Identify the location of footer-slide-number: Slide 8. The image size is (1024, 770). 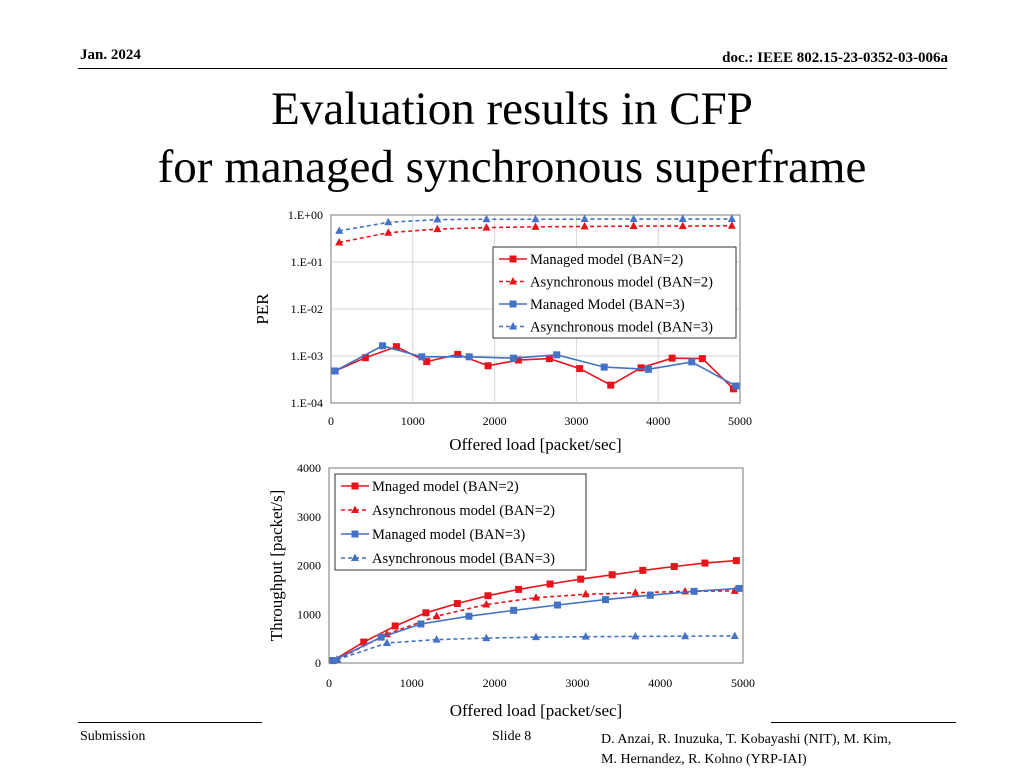
(512, 736).